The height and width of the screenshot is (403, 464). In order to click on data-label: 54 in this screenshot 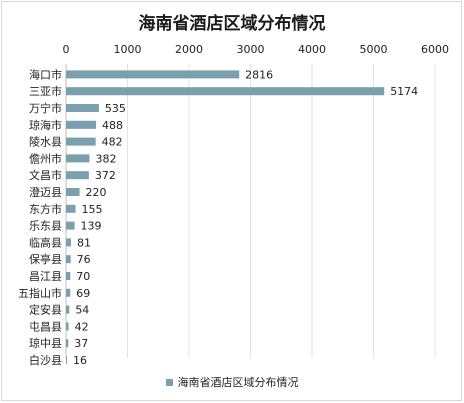, I will do `click(82, 310)`.